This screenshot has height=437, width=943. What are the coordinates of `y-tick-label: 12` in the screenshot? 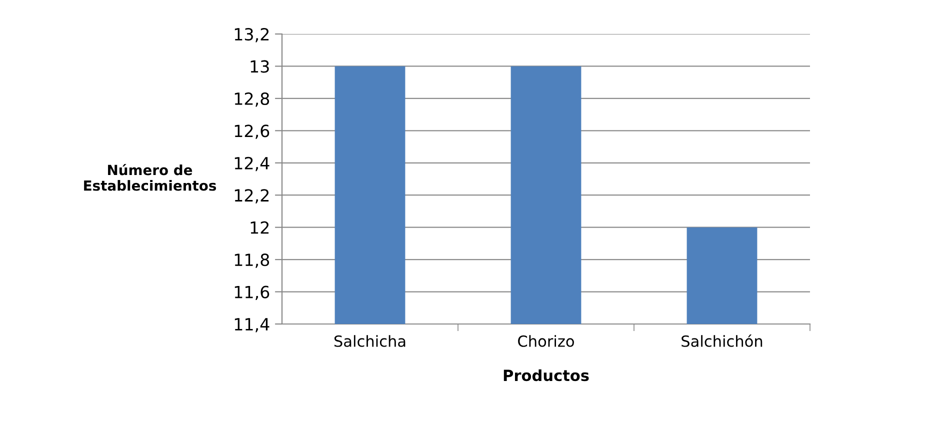 It's located at (259, 227).